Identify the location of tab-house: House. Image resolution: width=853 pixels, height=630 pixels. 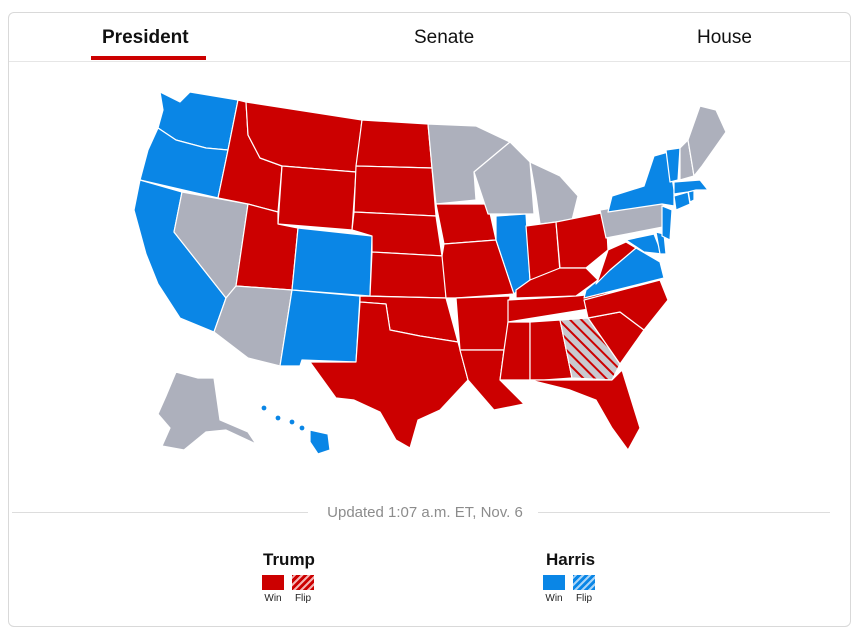
(724, 37).